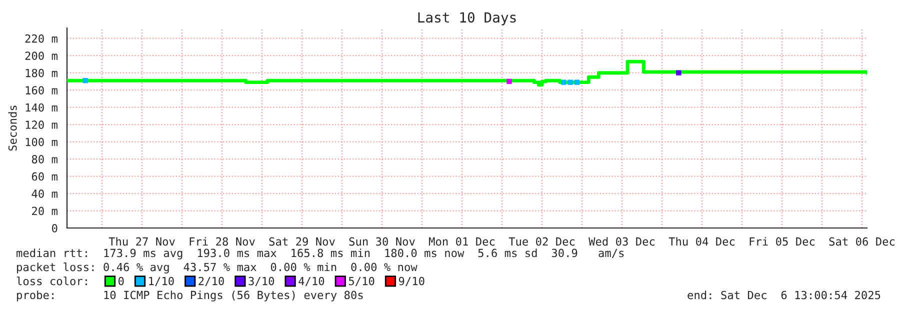  I want to click on y-tick-label: 100 m, so click(42, 142).